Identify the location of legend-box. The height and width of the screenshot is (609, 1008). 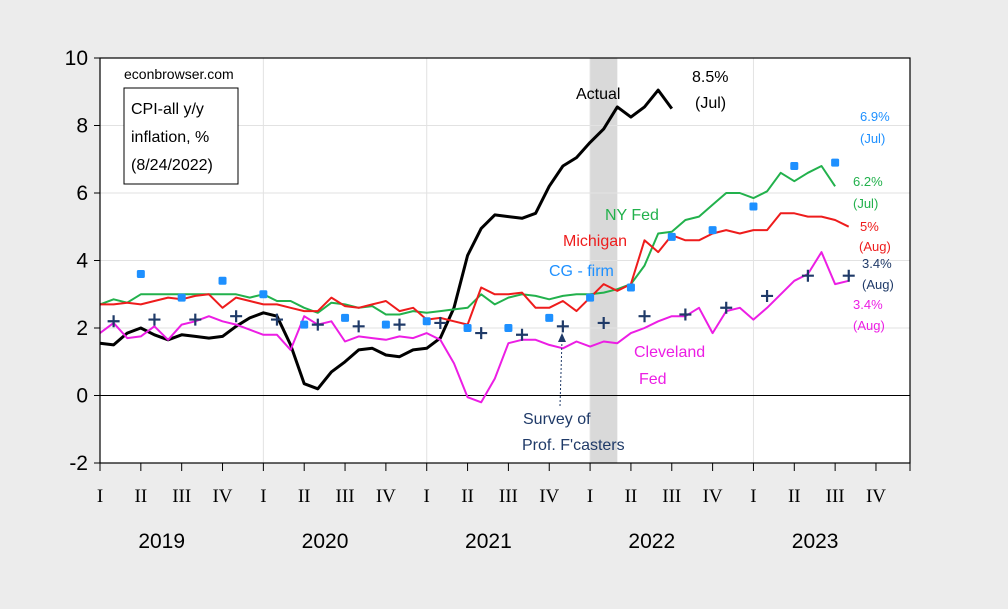
(181, 136).